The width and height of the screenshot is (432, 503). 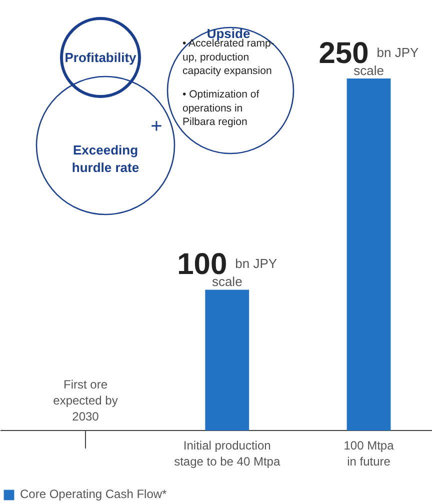 What do you see at coordinates (156, 127) in the screenshot?
I see `annotation: +` at bounding box center [156, 127].